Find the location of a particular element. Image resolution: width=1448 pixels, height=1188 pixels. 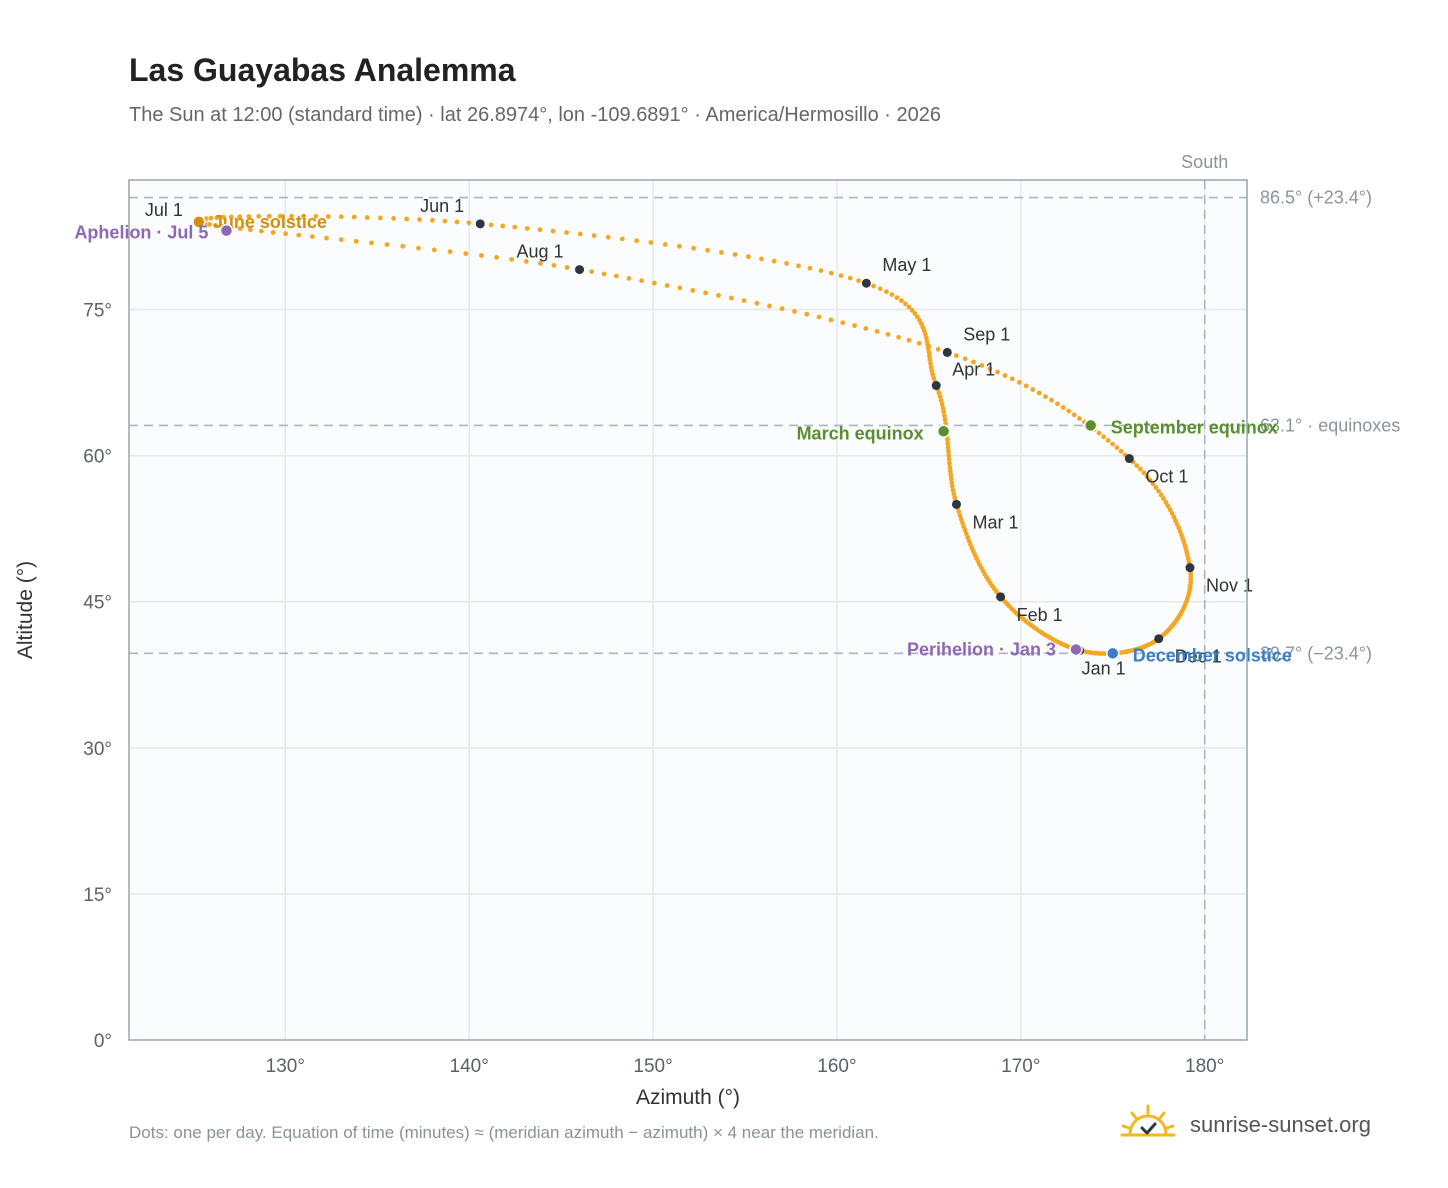

event-label: June solstice is located at coordinates (270, 222).